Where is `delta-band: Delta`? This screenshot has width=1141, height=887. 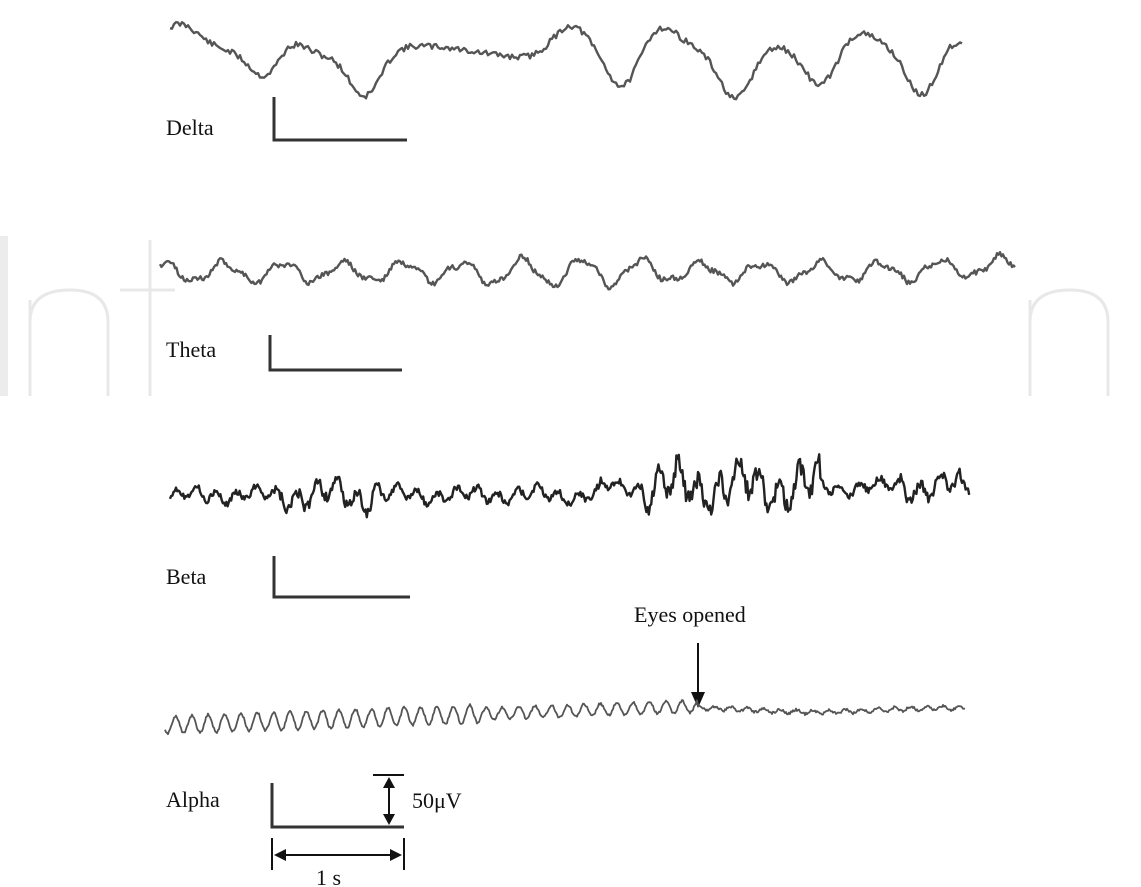 delta-band: Delta is located at coordinates (564, 81).